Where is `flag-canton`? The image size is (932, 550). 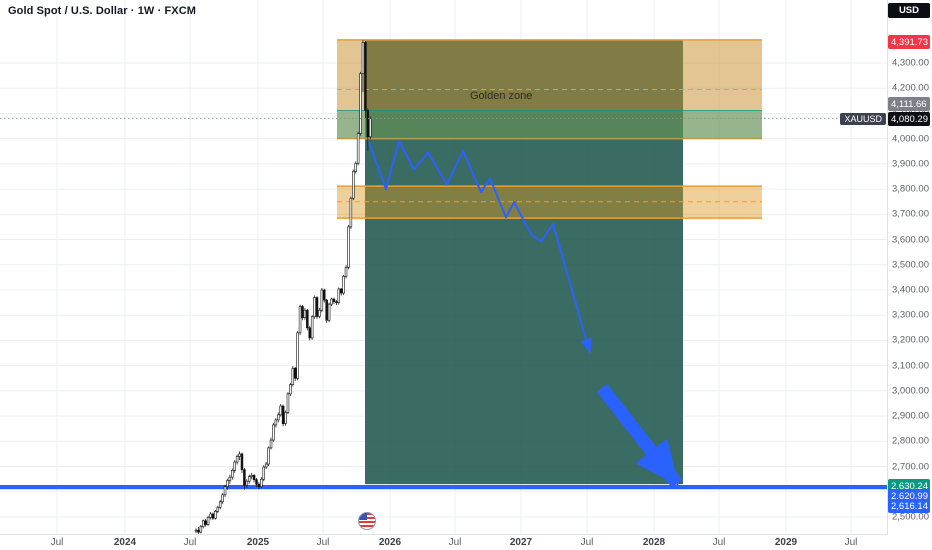 flag-canton is located at coordinates (363, 516).